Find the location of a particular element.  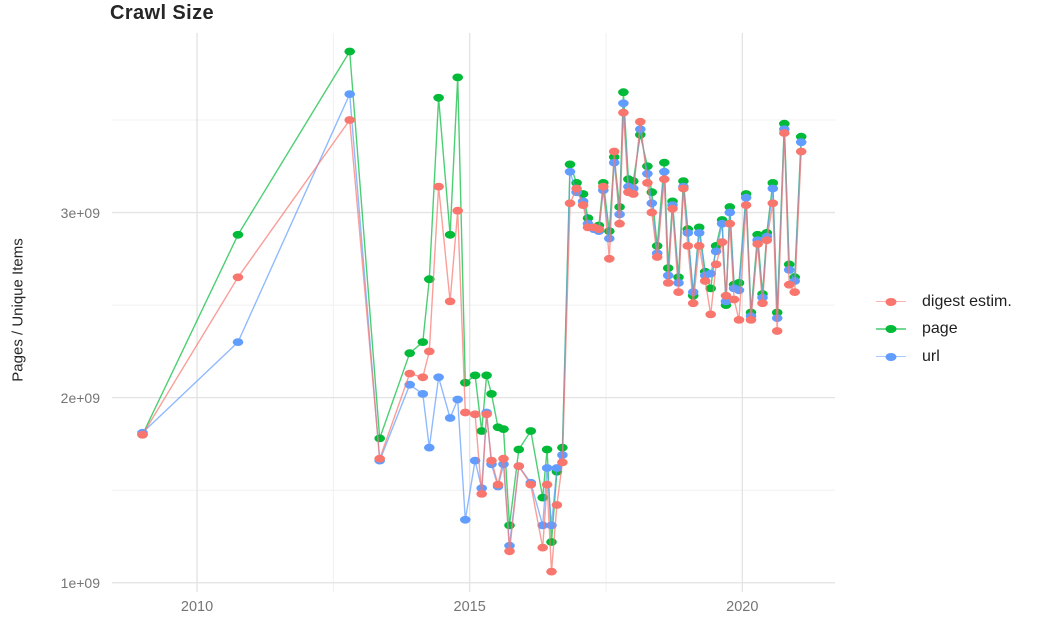

x-tick-label: 2020 is located at coordinates (742, 607).